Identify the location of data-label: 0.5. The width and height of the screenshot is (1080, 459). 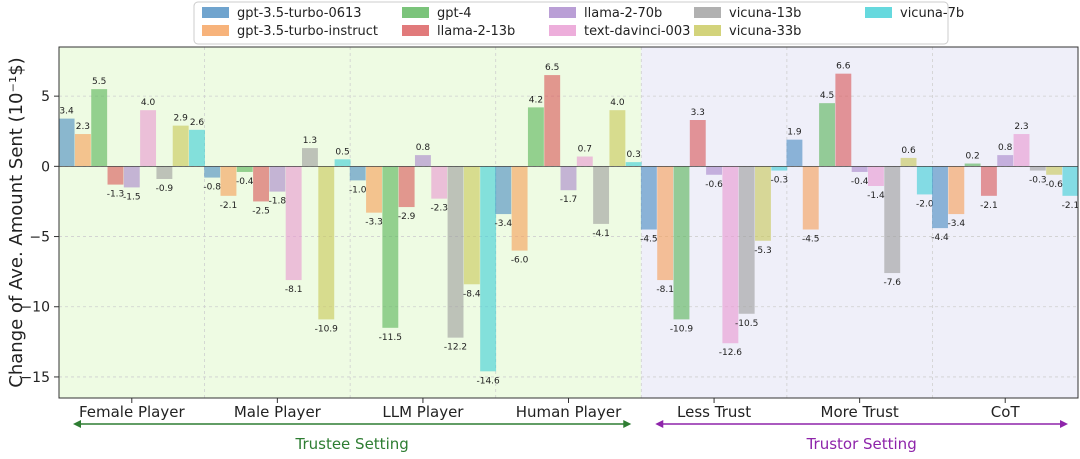
(342, 152).